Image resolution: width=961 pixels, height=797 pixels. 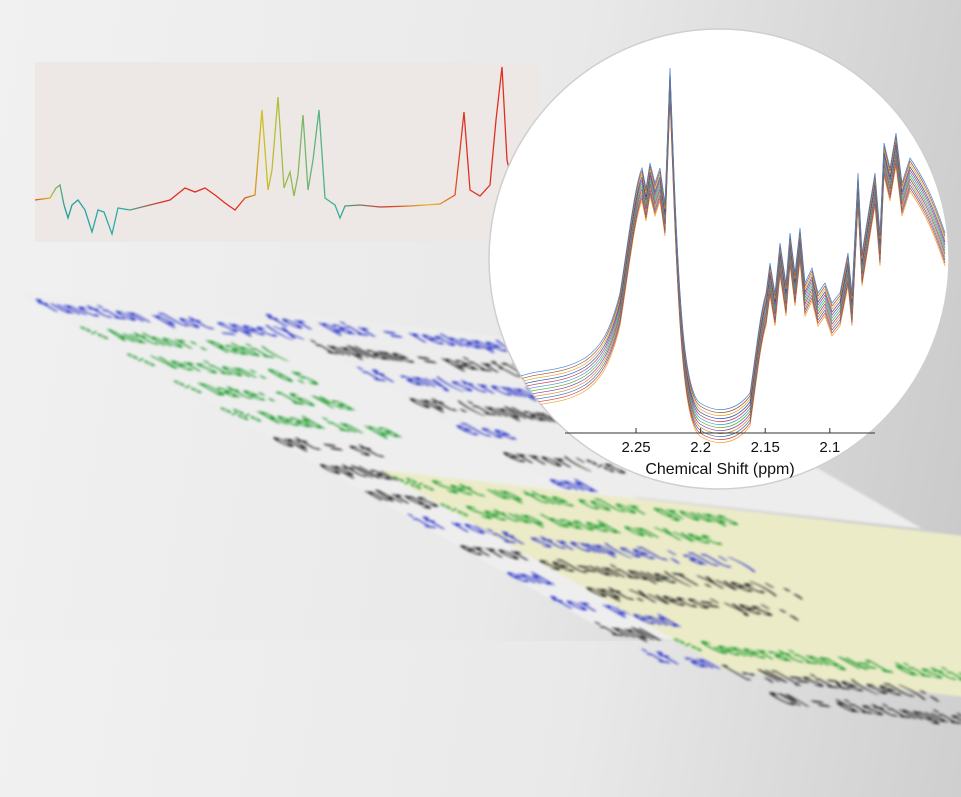 I want to click on x-tick-label: 2.2, so click(x=700, y=447).